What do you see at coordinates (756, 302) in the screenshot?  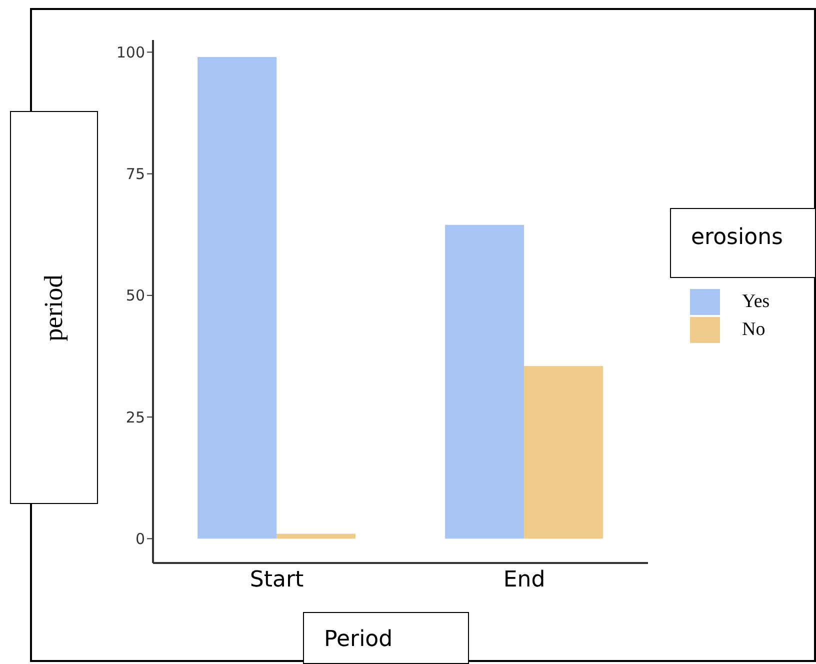 I see `legend-label: Yes` at bounding box center [756, 302].